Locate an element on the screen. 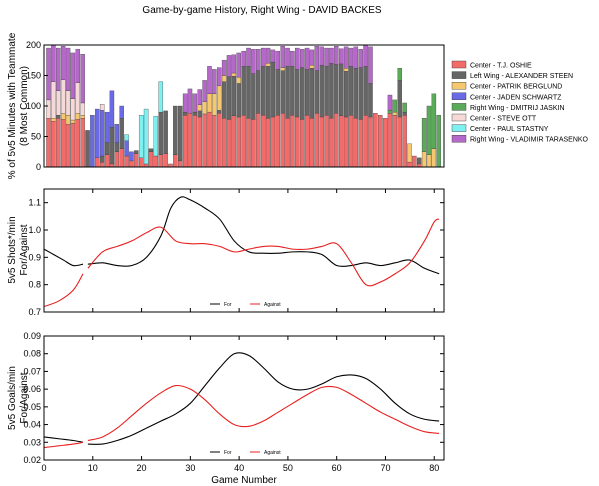 The width and height of the screenshot is (599, 486). x-tick-label: 70 is located at coordinates (385, 468).